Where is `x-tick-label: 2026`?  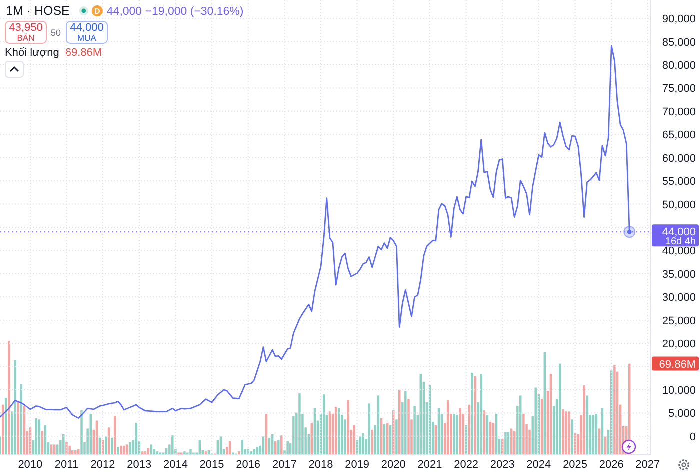
x-tick-label: 2026 is located at coordinates (611, 465).